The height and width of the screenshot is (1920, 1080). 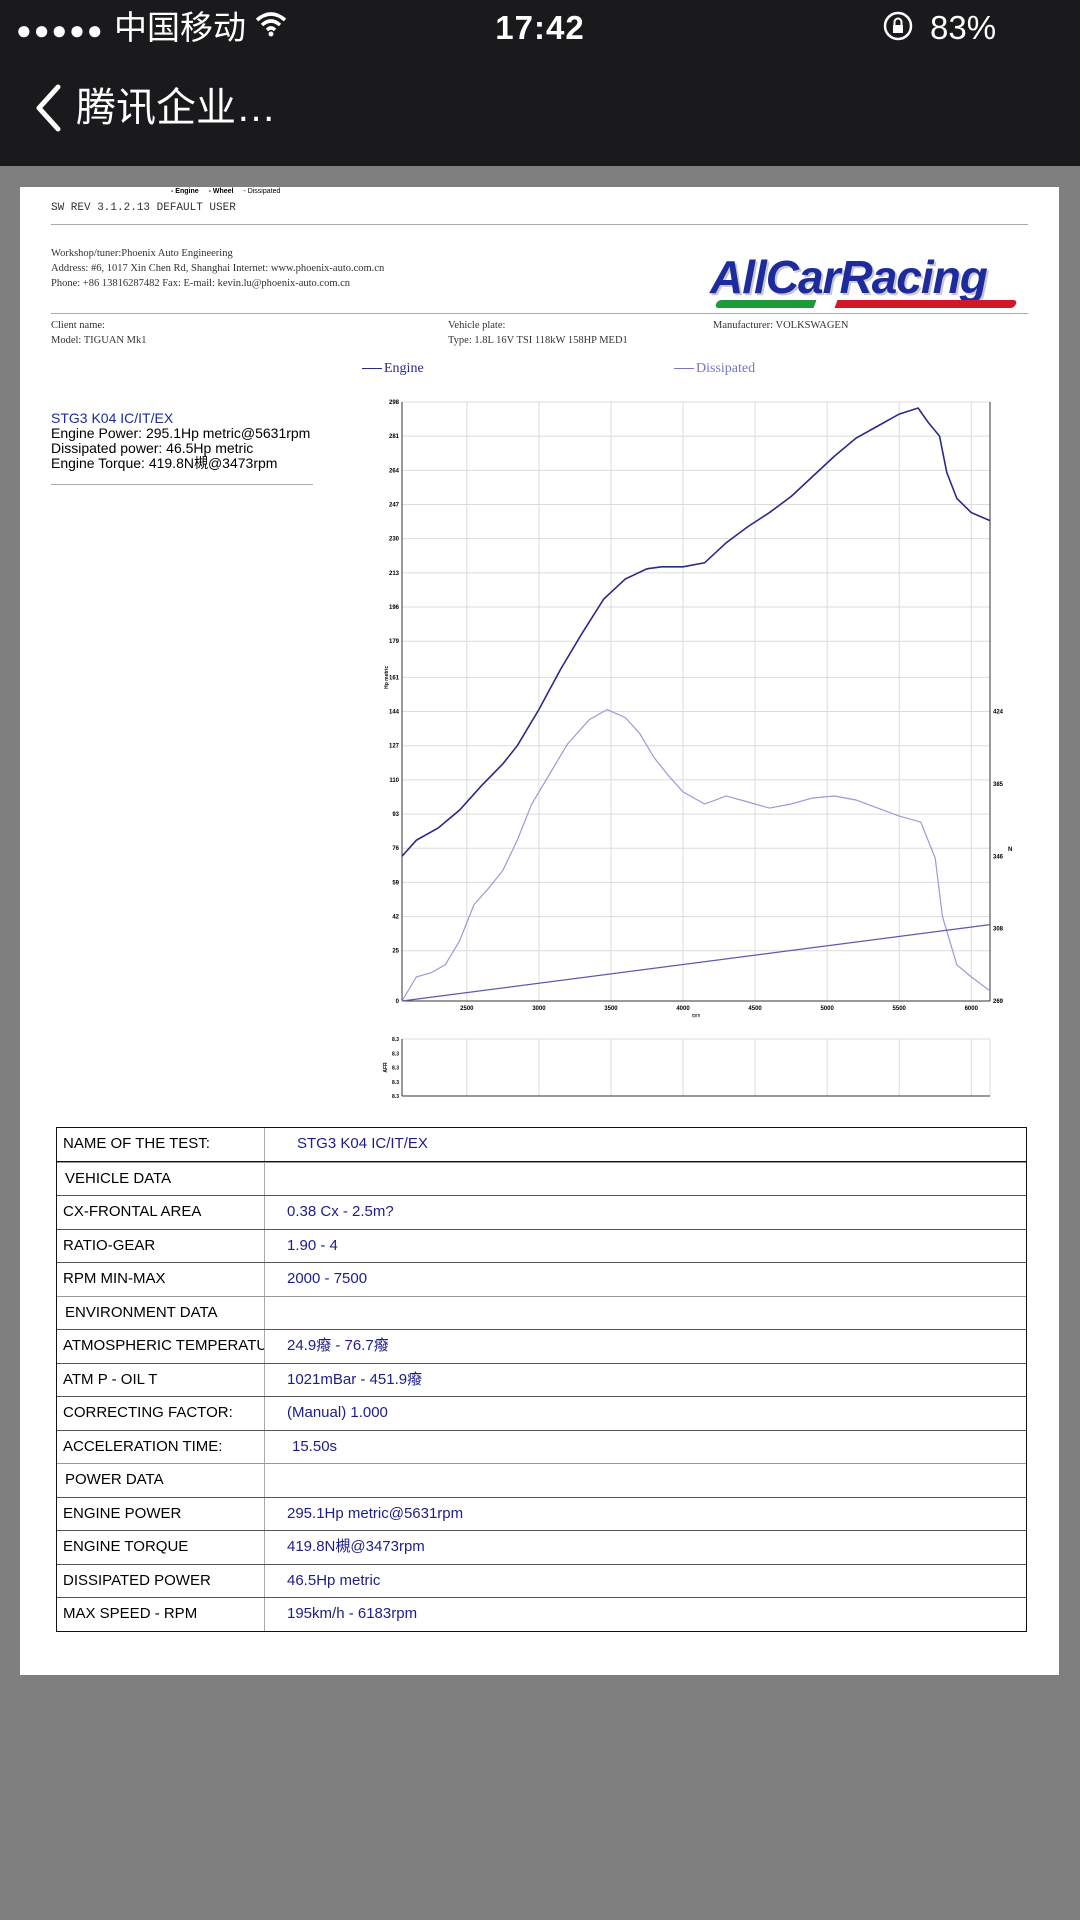 I want to click on table-row: CX-FRONTAL AREA 0.38 Cx - 2.5m?, so click(x=541, y=1212).